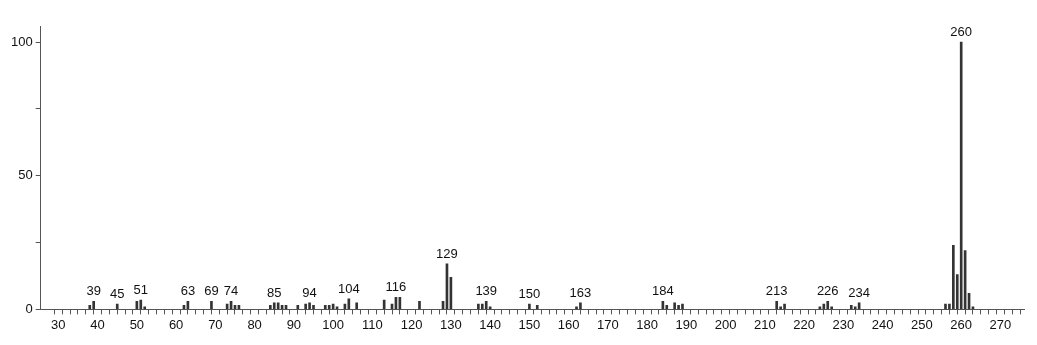 The height and width of the screenshot is (345, 1037). What do you see at coordinates (25, 175) in the screenshot?
I see `y-tick-label: 50` at bounding box center [25, 175].